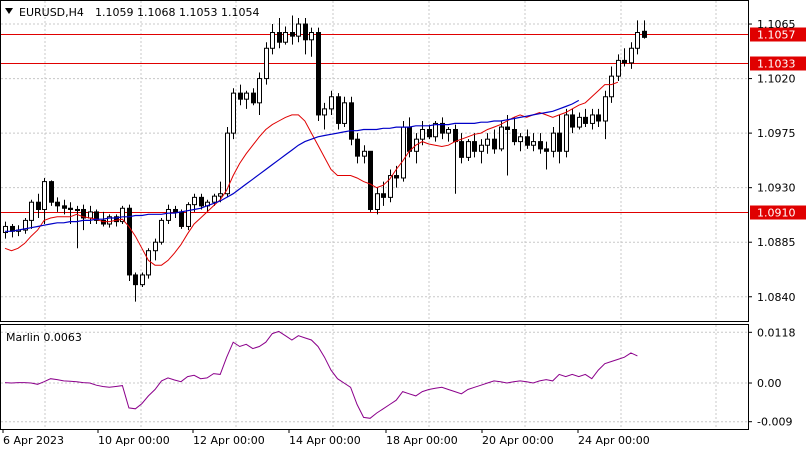 This screenshot has height=452, width=807. Describe the element at coordinates (229, 440) in the screenshot. I see `time-tick-label: 12 Apr 00:00` at that location.